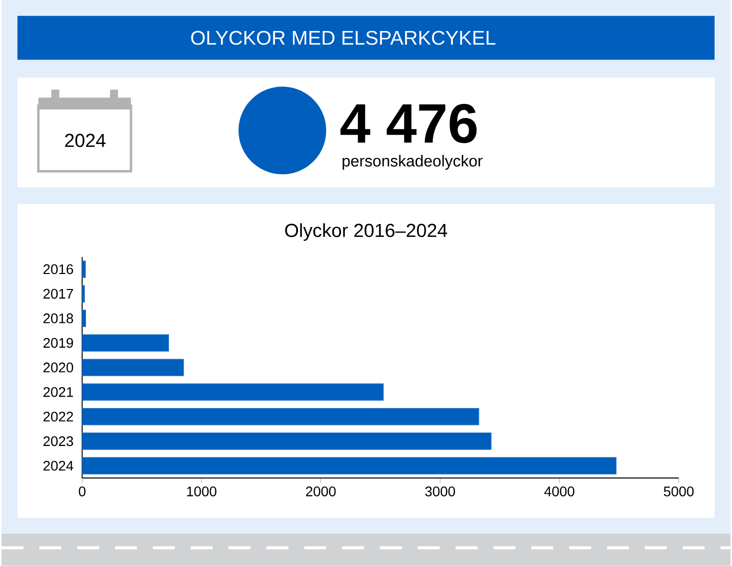  I want to click on x-tick-label: 2000, so click(321, 491).